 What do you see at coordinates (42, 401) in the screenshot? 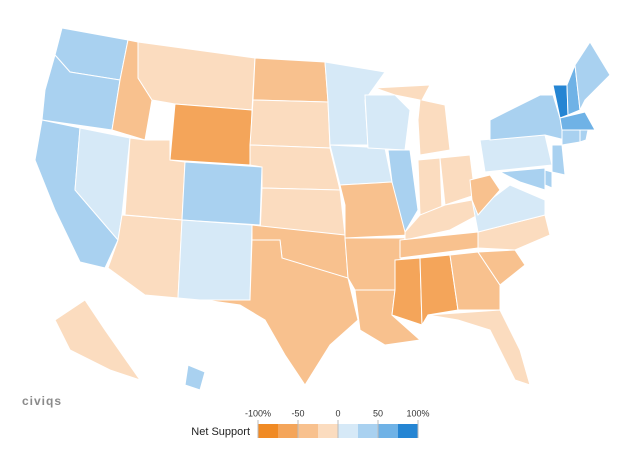
I see `logo: civiqs` at bounding box center [42, 401].